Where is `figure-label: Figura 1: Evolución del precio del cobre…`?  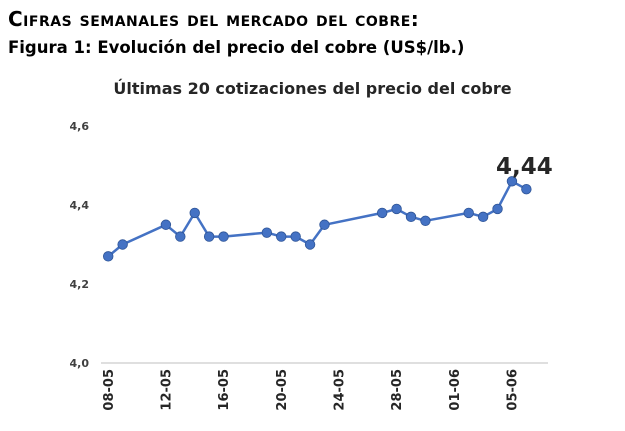 figure-label: Figura 1: Evolución del precio del cobre… is located at coordinates (236, 47).